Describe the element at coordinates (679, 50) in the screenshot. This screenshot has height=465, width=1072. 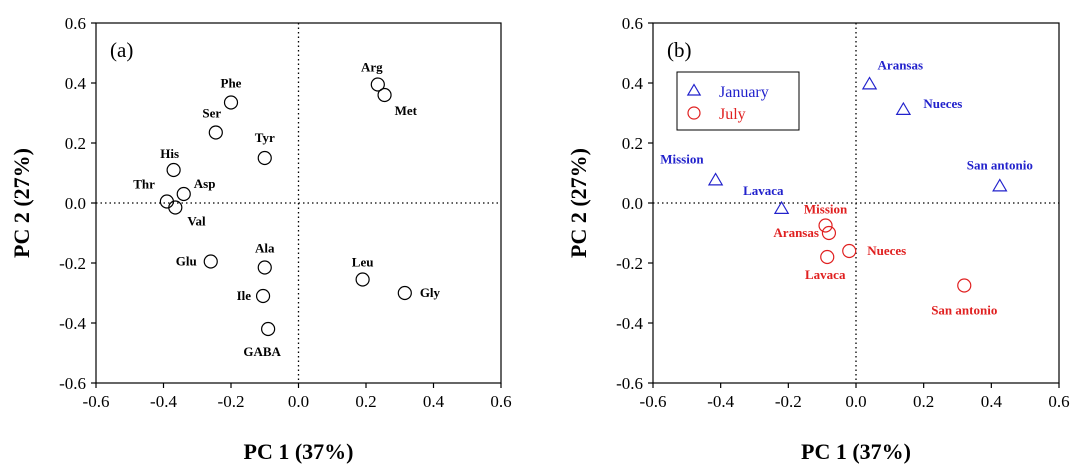
I see `panel-label: (b)` at that location.